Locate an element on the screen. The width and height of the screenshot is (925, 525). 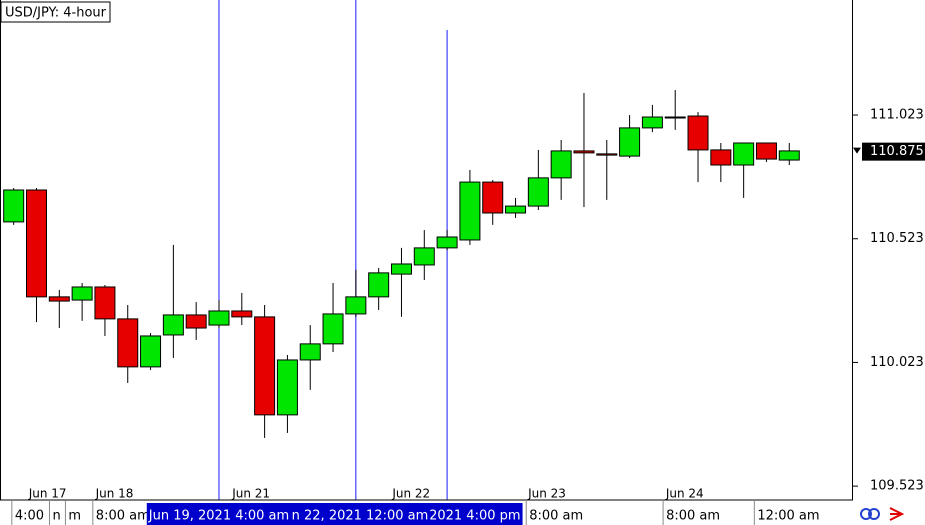
toolbar-icons is located at coordinates (882, 514).